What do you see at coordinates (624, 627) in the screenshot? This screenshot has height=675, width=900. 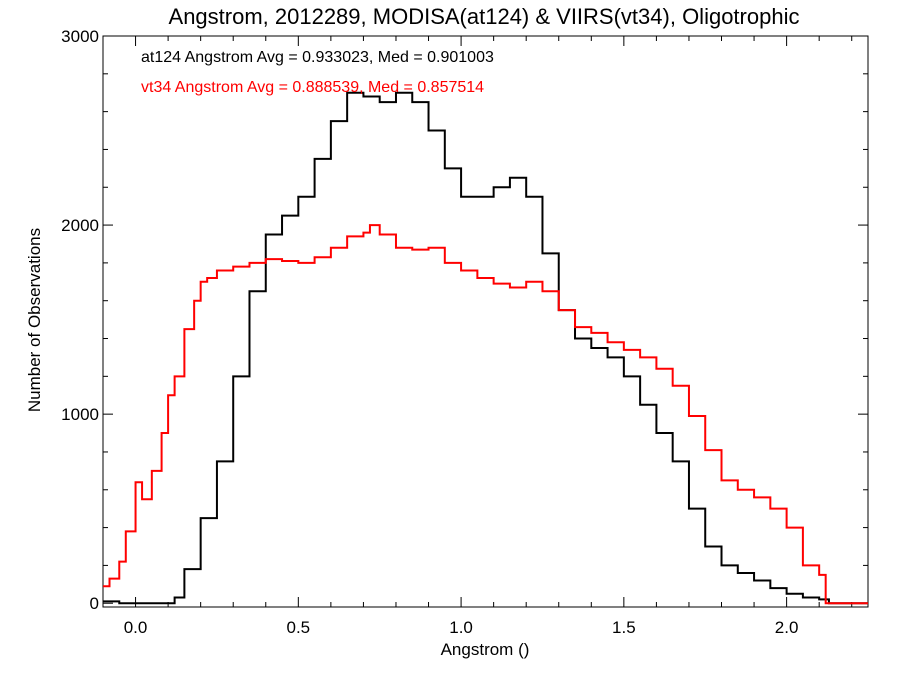 I see `x-tick-label: 1.5` at bounding box center [624, 627].